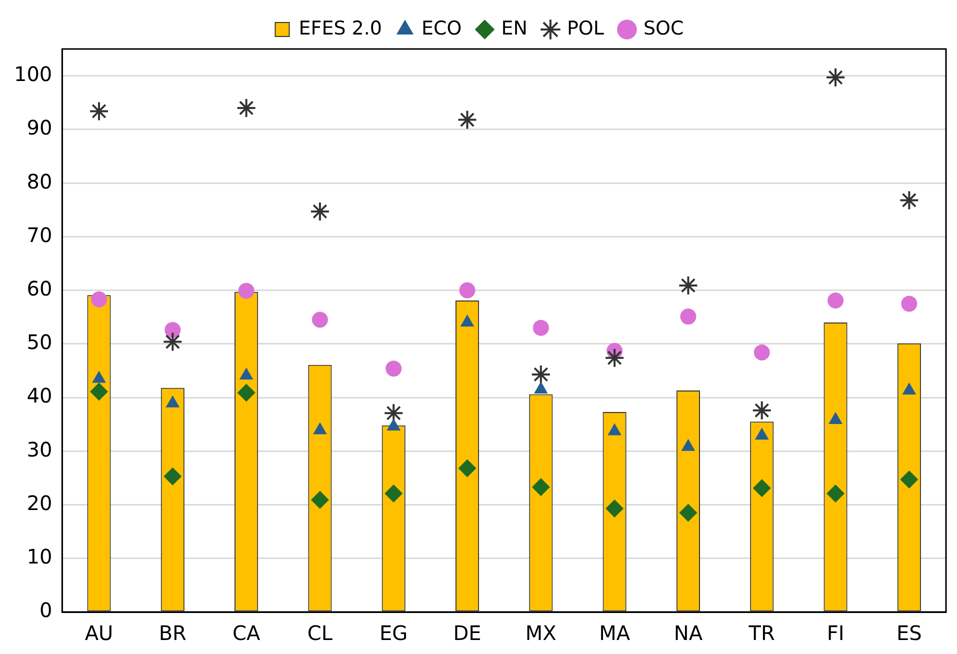 This screenshot has width=957, height=654. Describe the element at coordinates (394, 633) in the screenshot. I see `x-tick-label: EG` at that location.